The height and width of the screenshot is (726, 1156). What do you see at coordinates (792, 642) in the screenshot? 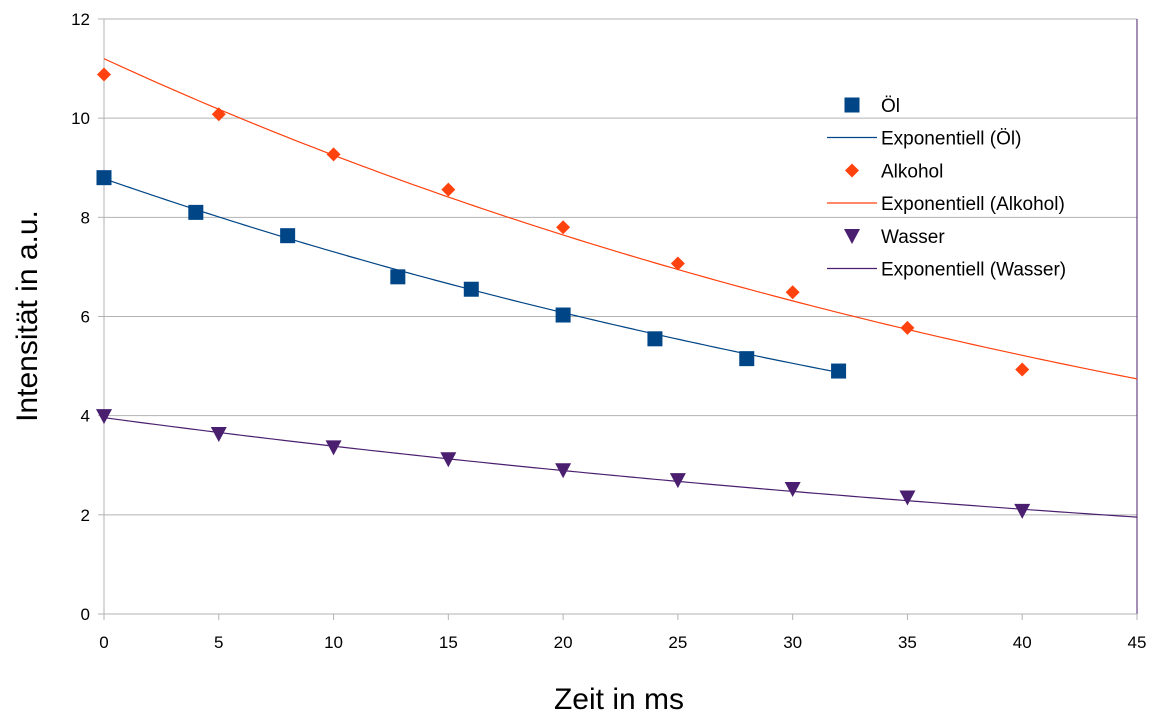
I see `x-tick-label: 30` at bounding box center [792, 642].